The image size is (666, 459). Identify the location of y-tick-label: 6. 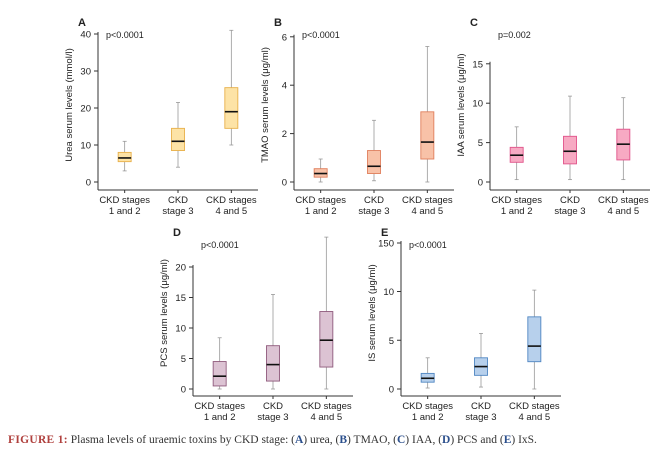
(284, 37).